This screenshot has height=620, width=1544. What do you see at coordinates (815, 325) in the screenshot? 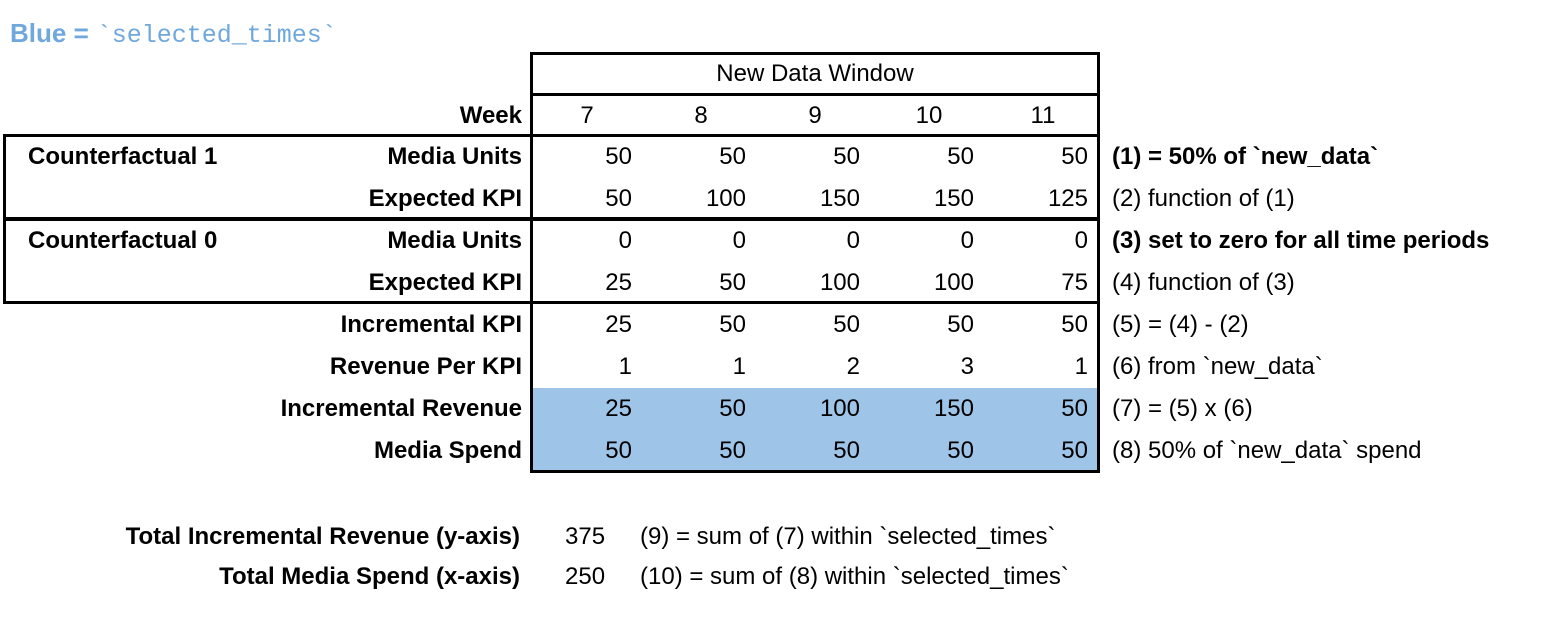
I see `row-values: 25 50 50 50 50` at bounding box center [815, 325].